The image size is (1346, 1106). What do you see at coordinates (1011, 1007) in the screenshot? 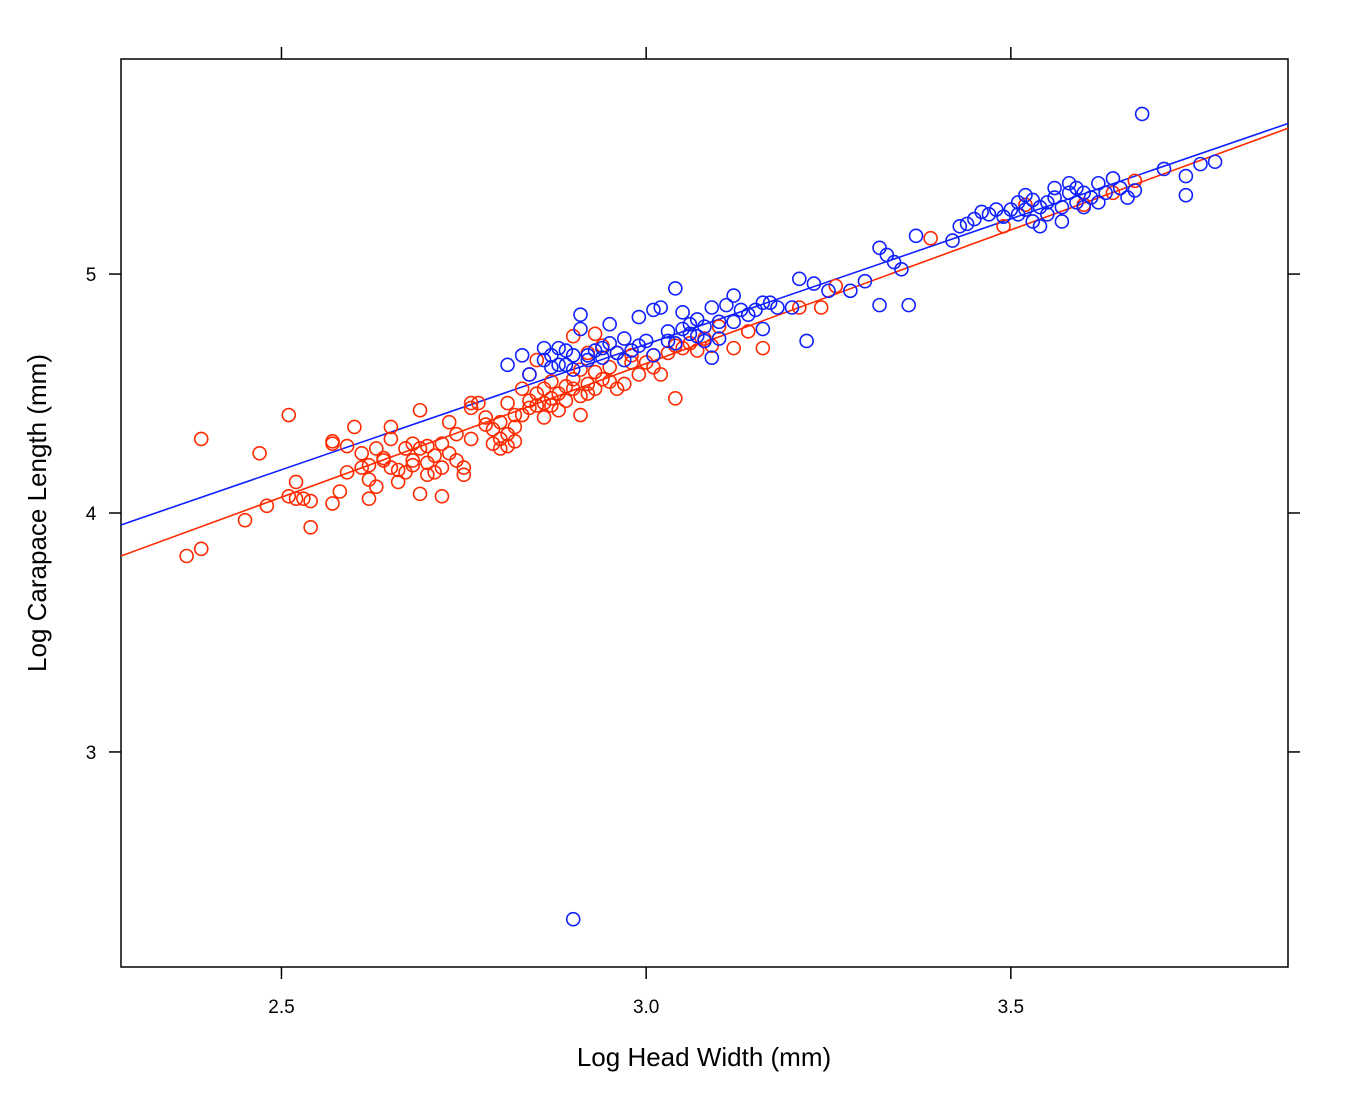
I see `x-tick-label: 3.5` at bounding box center [1011, 1007].